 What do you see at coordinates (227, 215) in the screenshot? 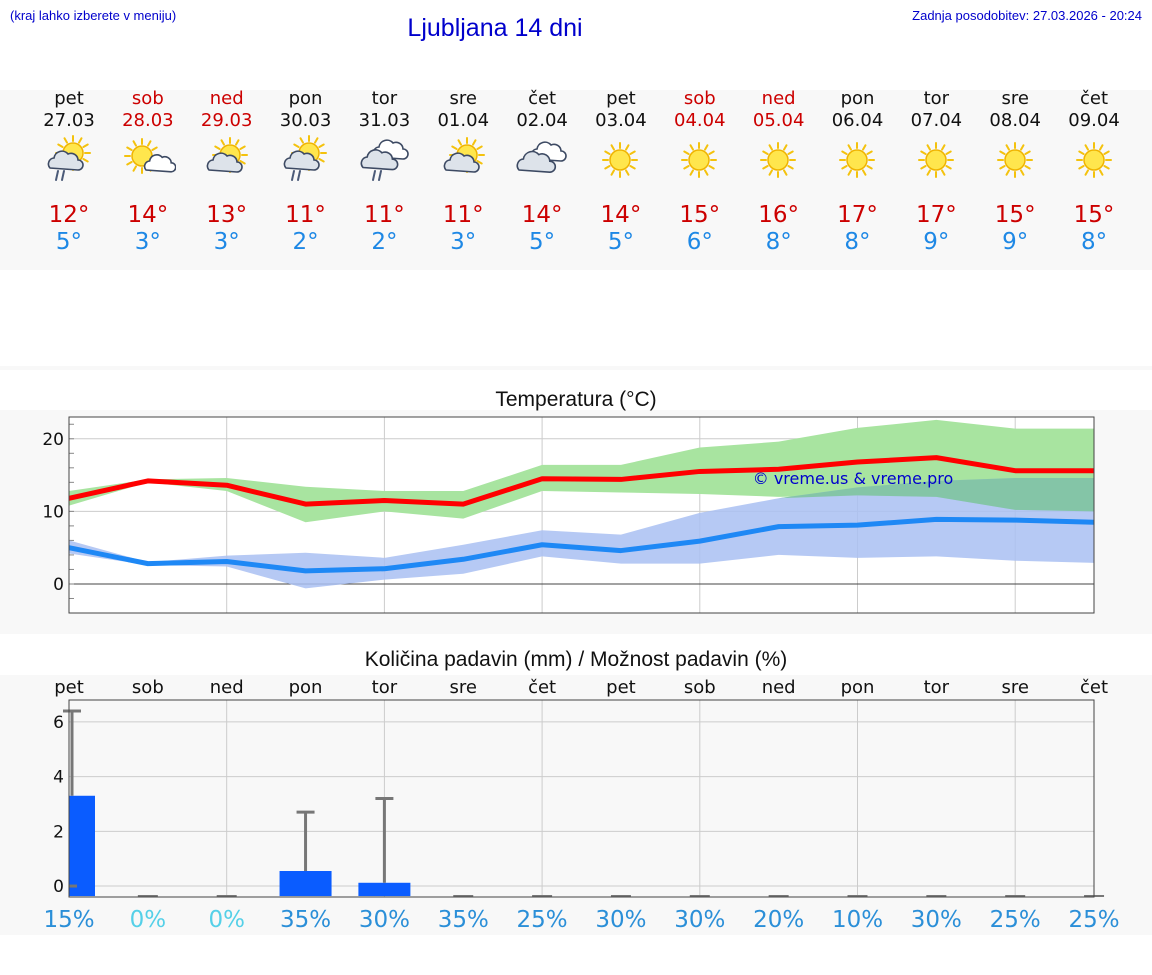
I see `max-temperature: 13°` at bounding box center [227, 215].